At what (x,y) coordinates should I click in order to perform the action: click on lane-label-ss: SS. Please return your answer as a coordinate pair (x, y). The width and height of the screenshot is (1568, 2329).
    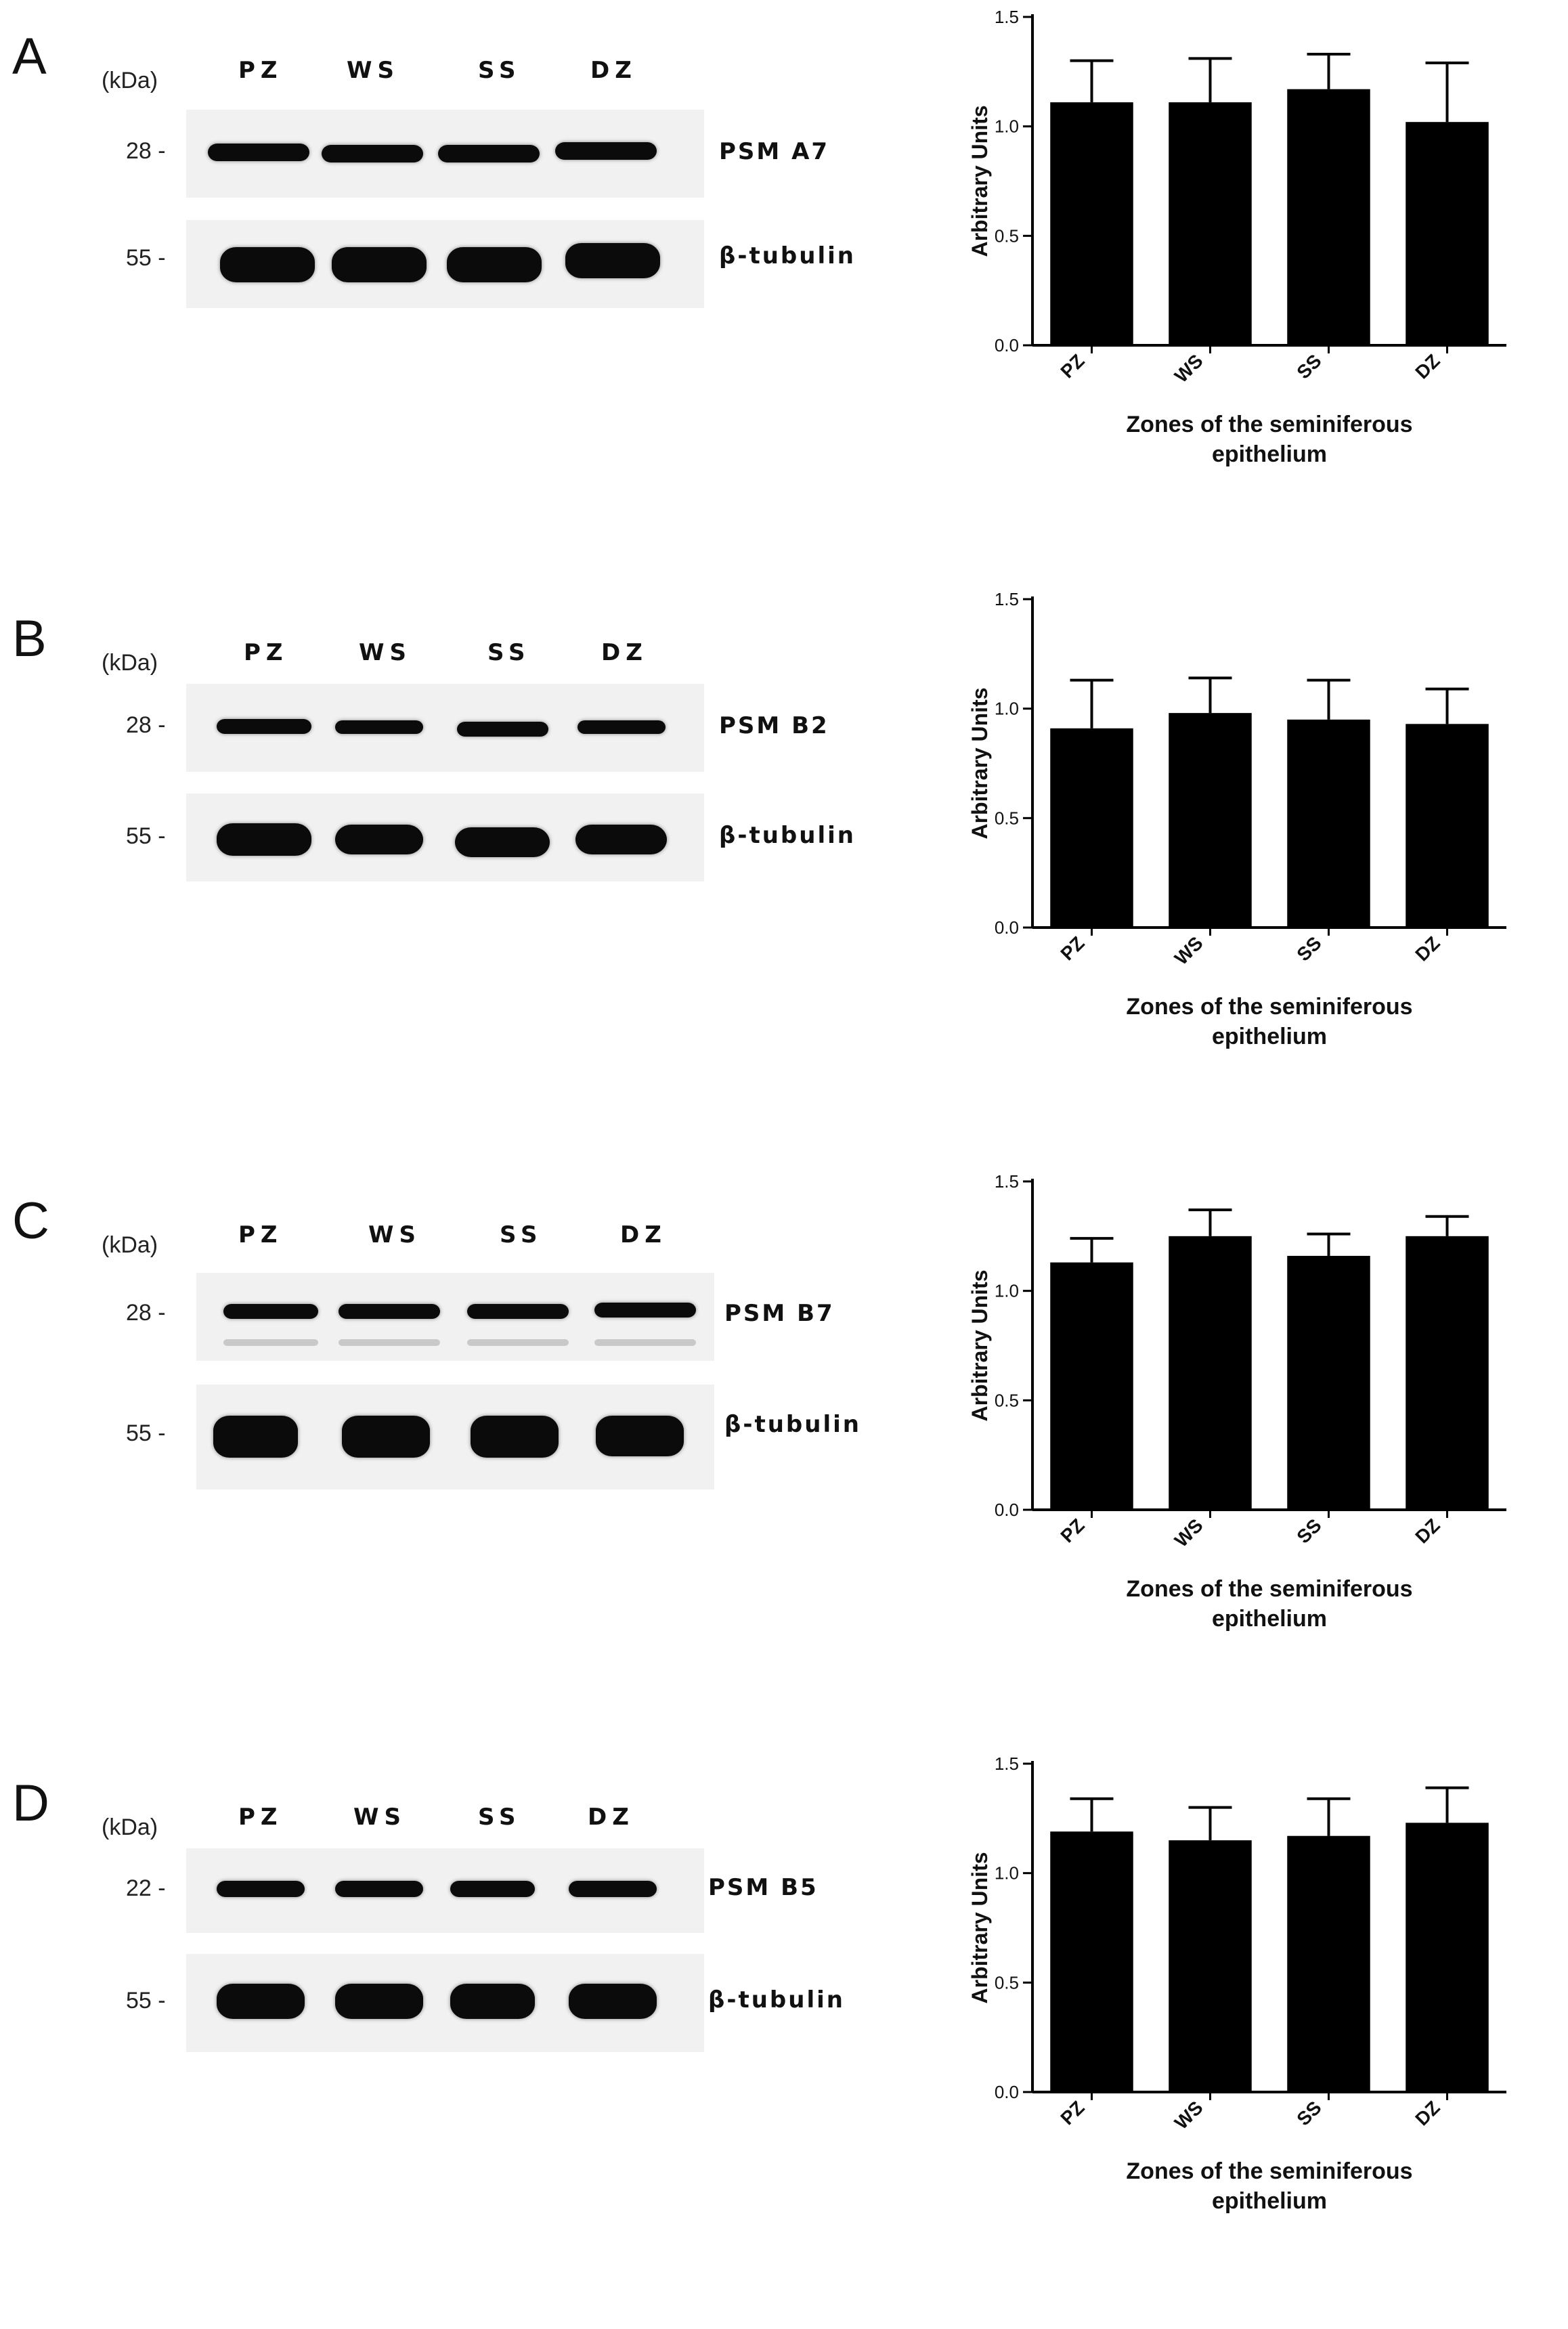
    Looking at the image, I should click on (499, 70).